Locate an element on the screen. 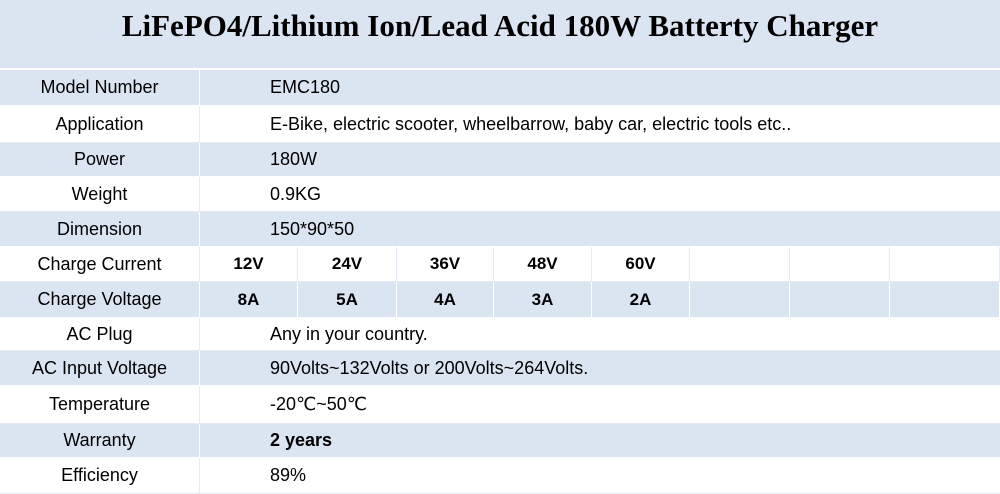  spec-value: 0.9KG is located at coordinates (296, 193).